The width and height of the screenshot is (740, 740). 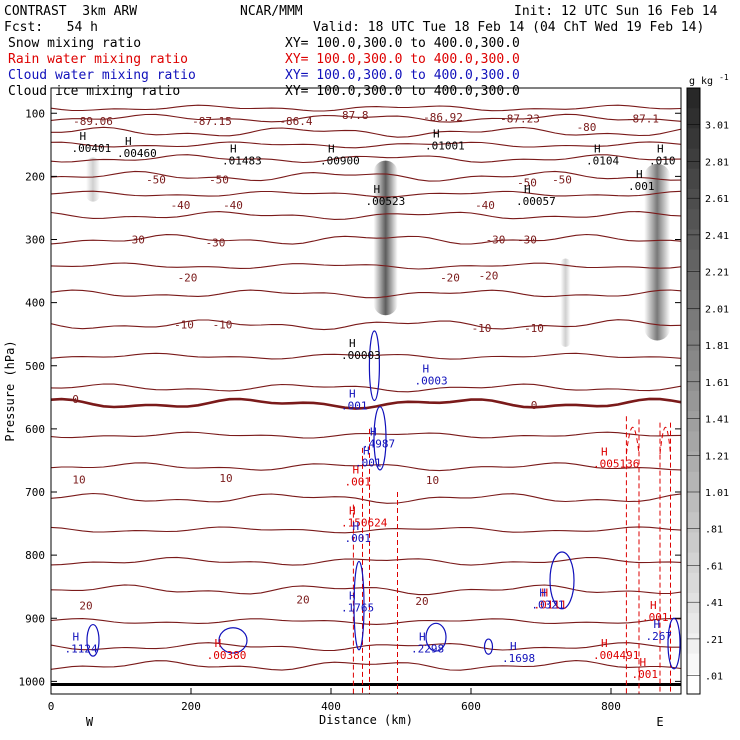 I want to click on field-xy: XY= 100.0,300.0 to 400.0,300.0, so click(x=402, y=43).